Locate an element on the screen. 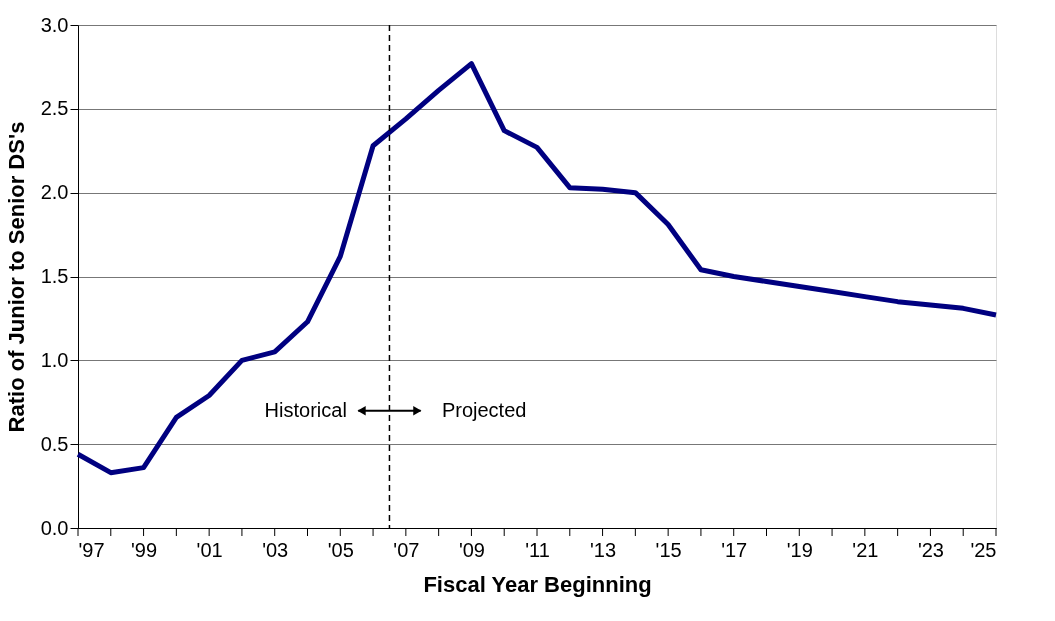  x-tick-label: '05 is located at coordinates (340, 549).